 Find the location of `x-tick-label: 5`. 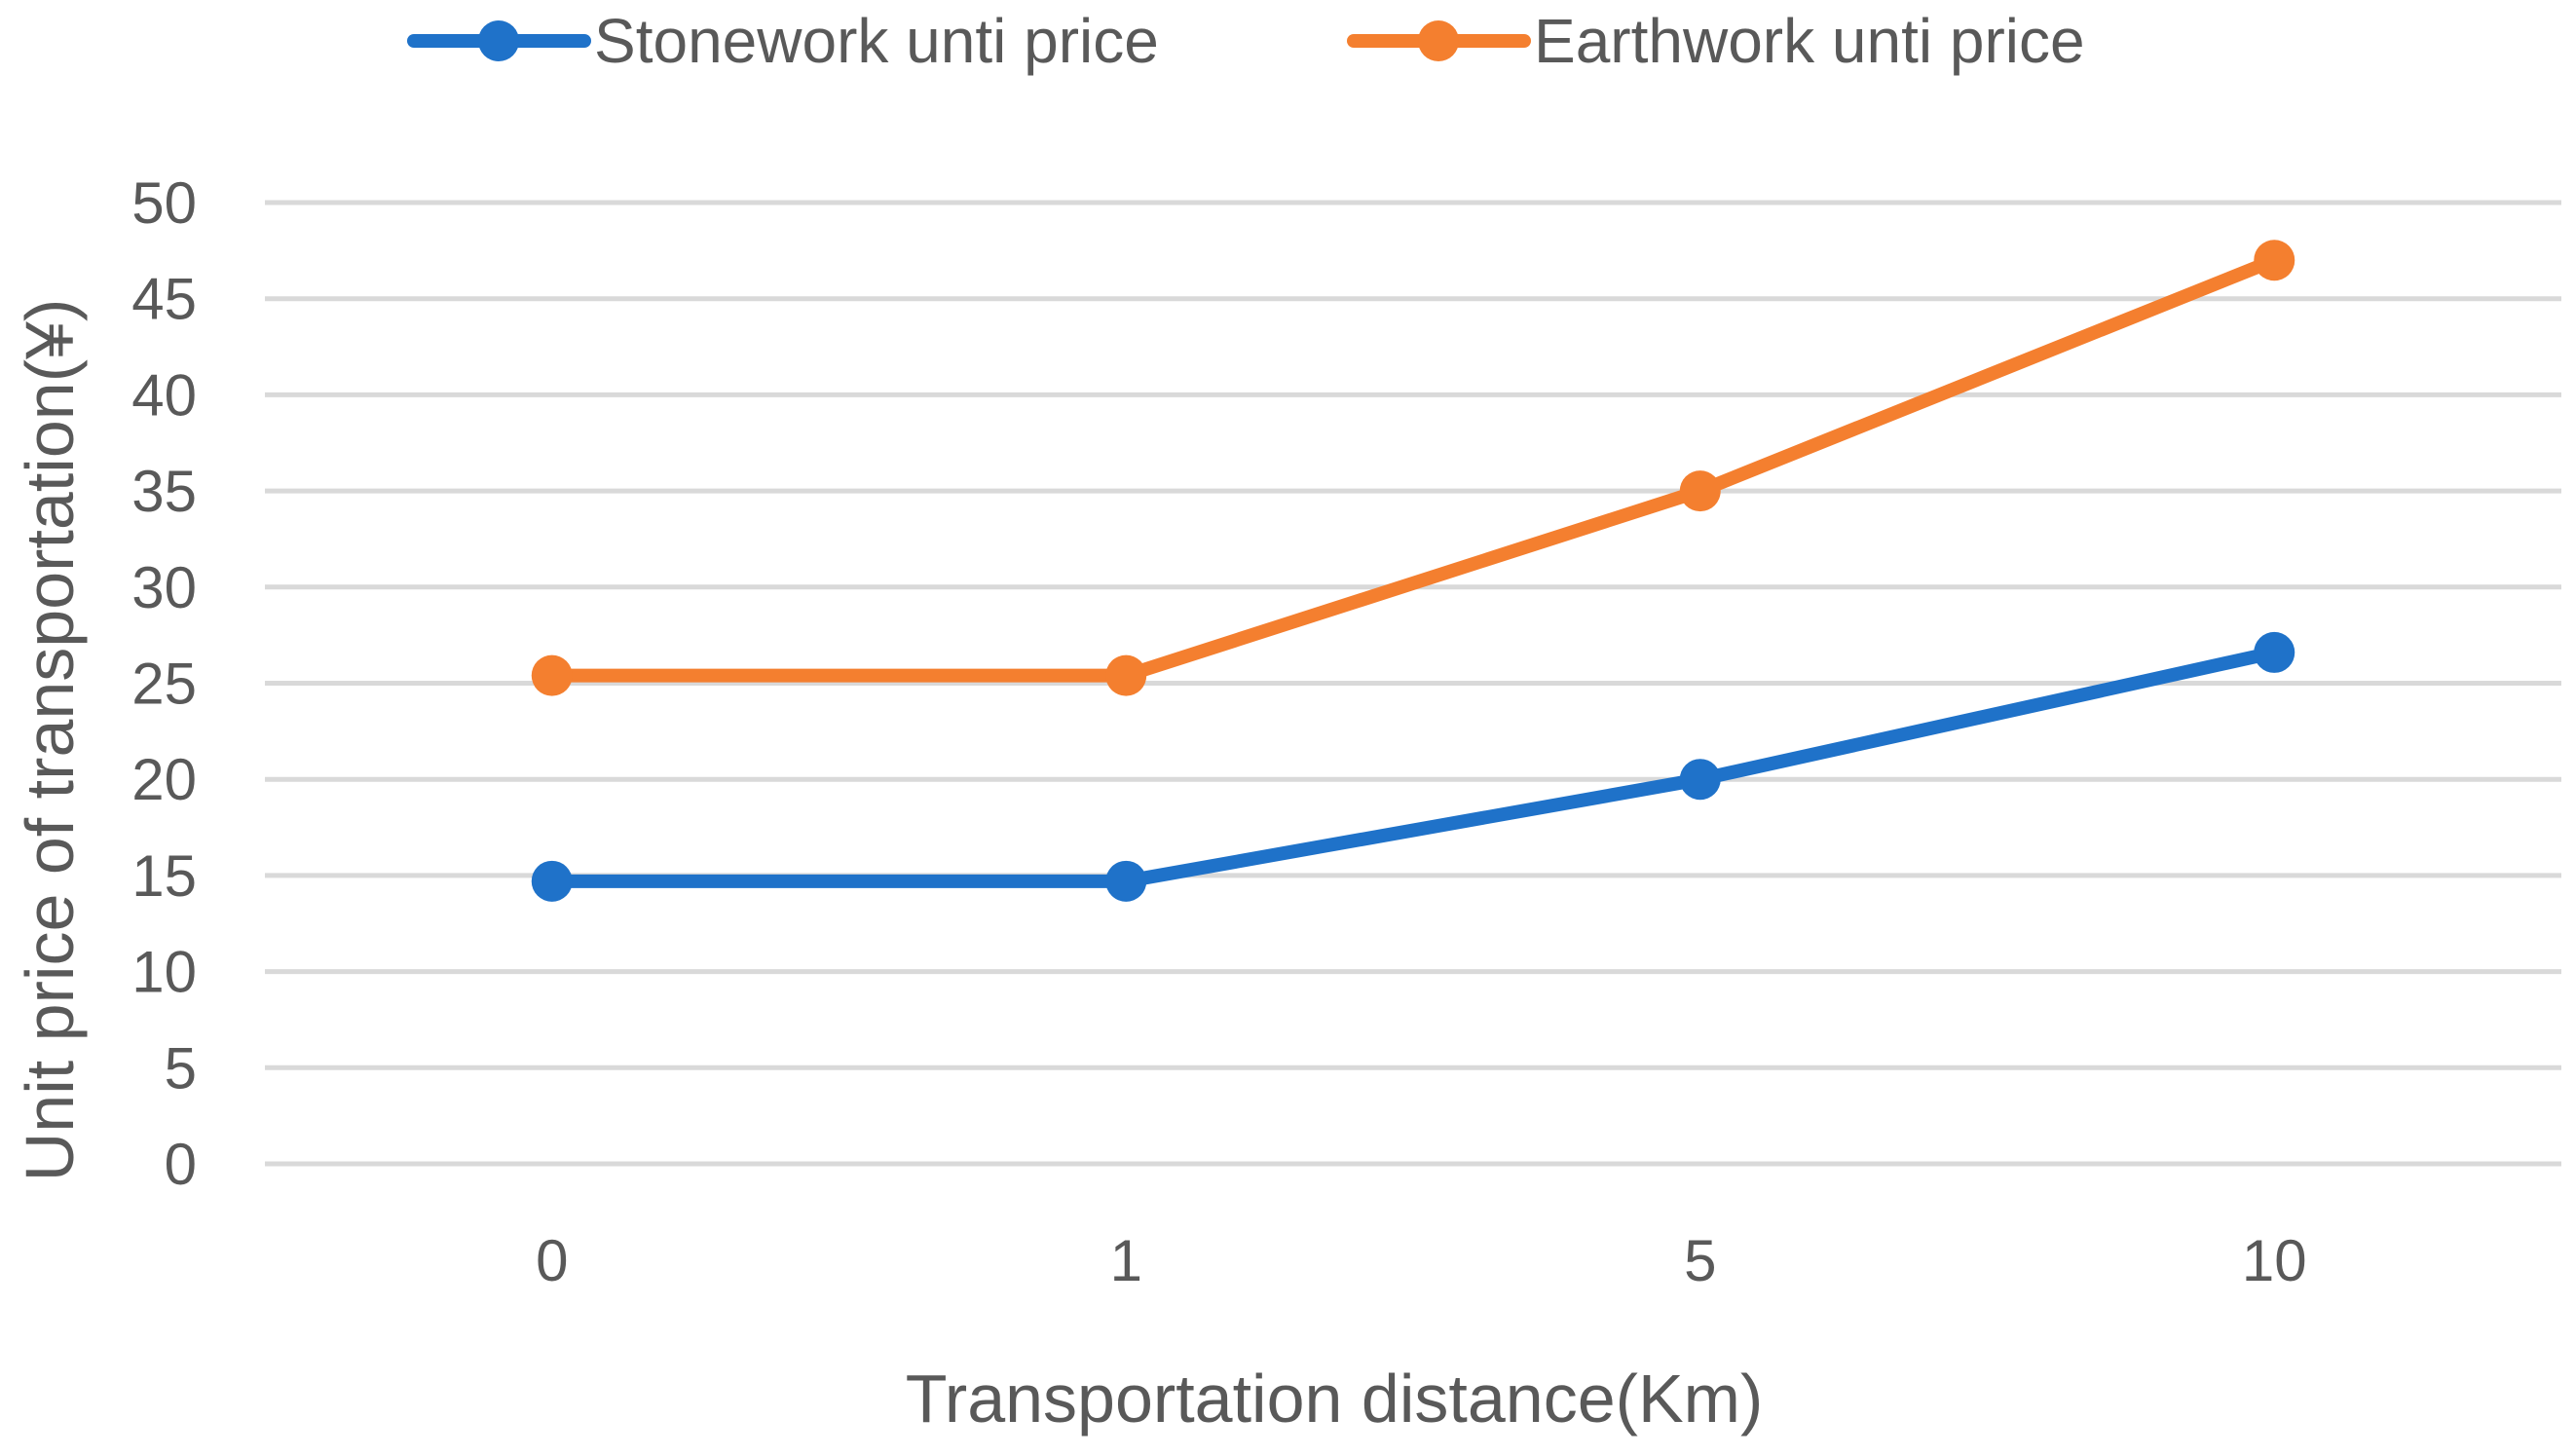

x-tick-label: 5 is located at coordinates (1700, 1260).